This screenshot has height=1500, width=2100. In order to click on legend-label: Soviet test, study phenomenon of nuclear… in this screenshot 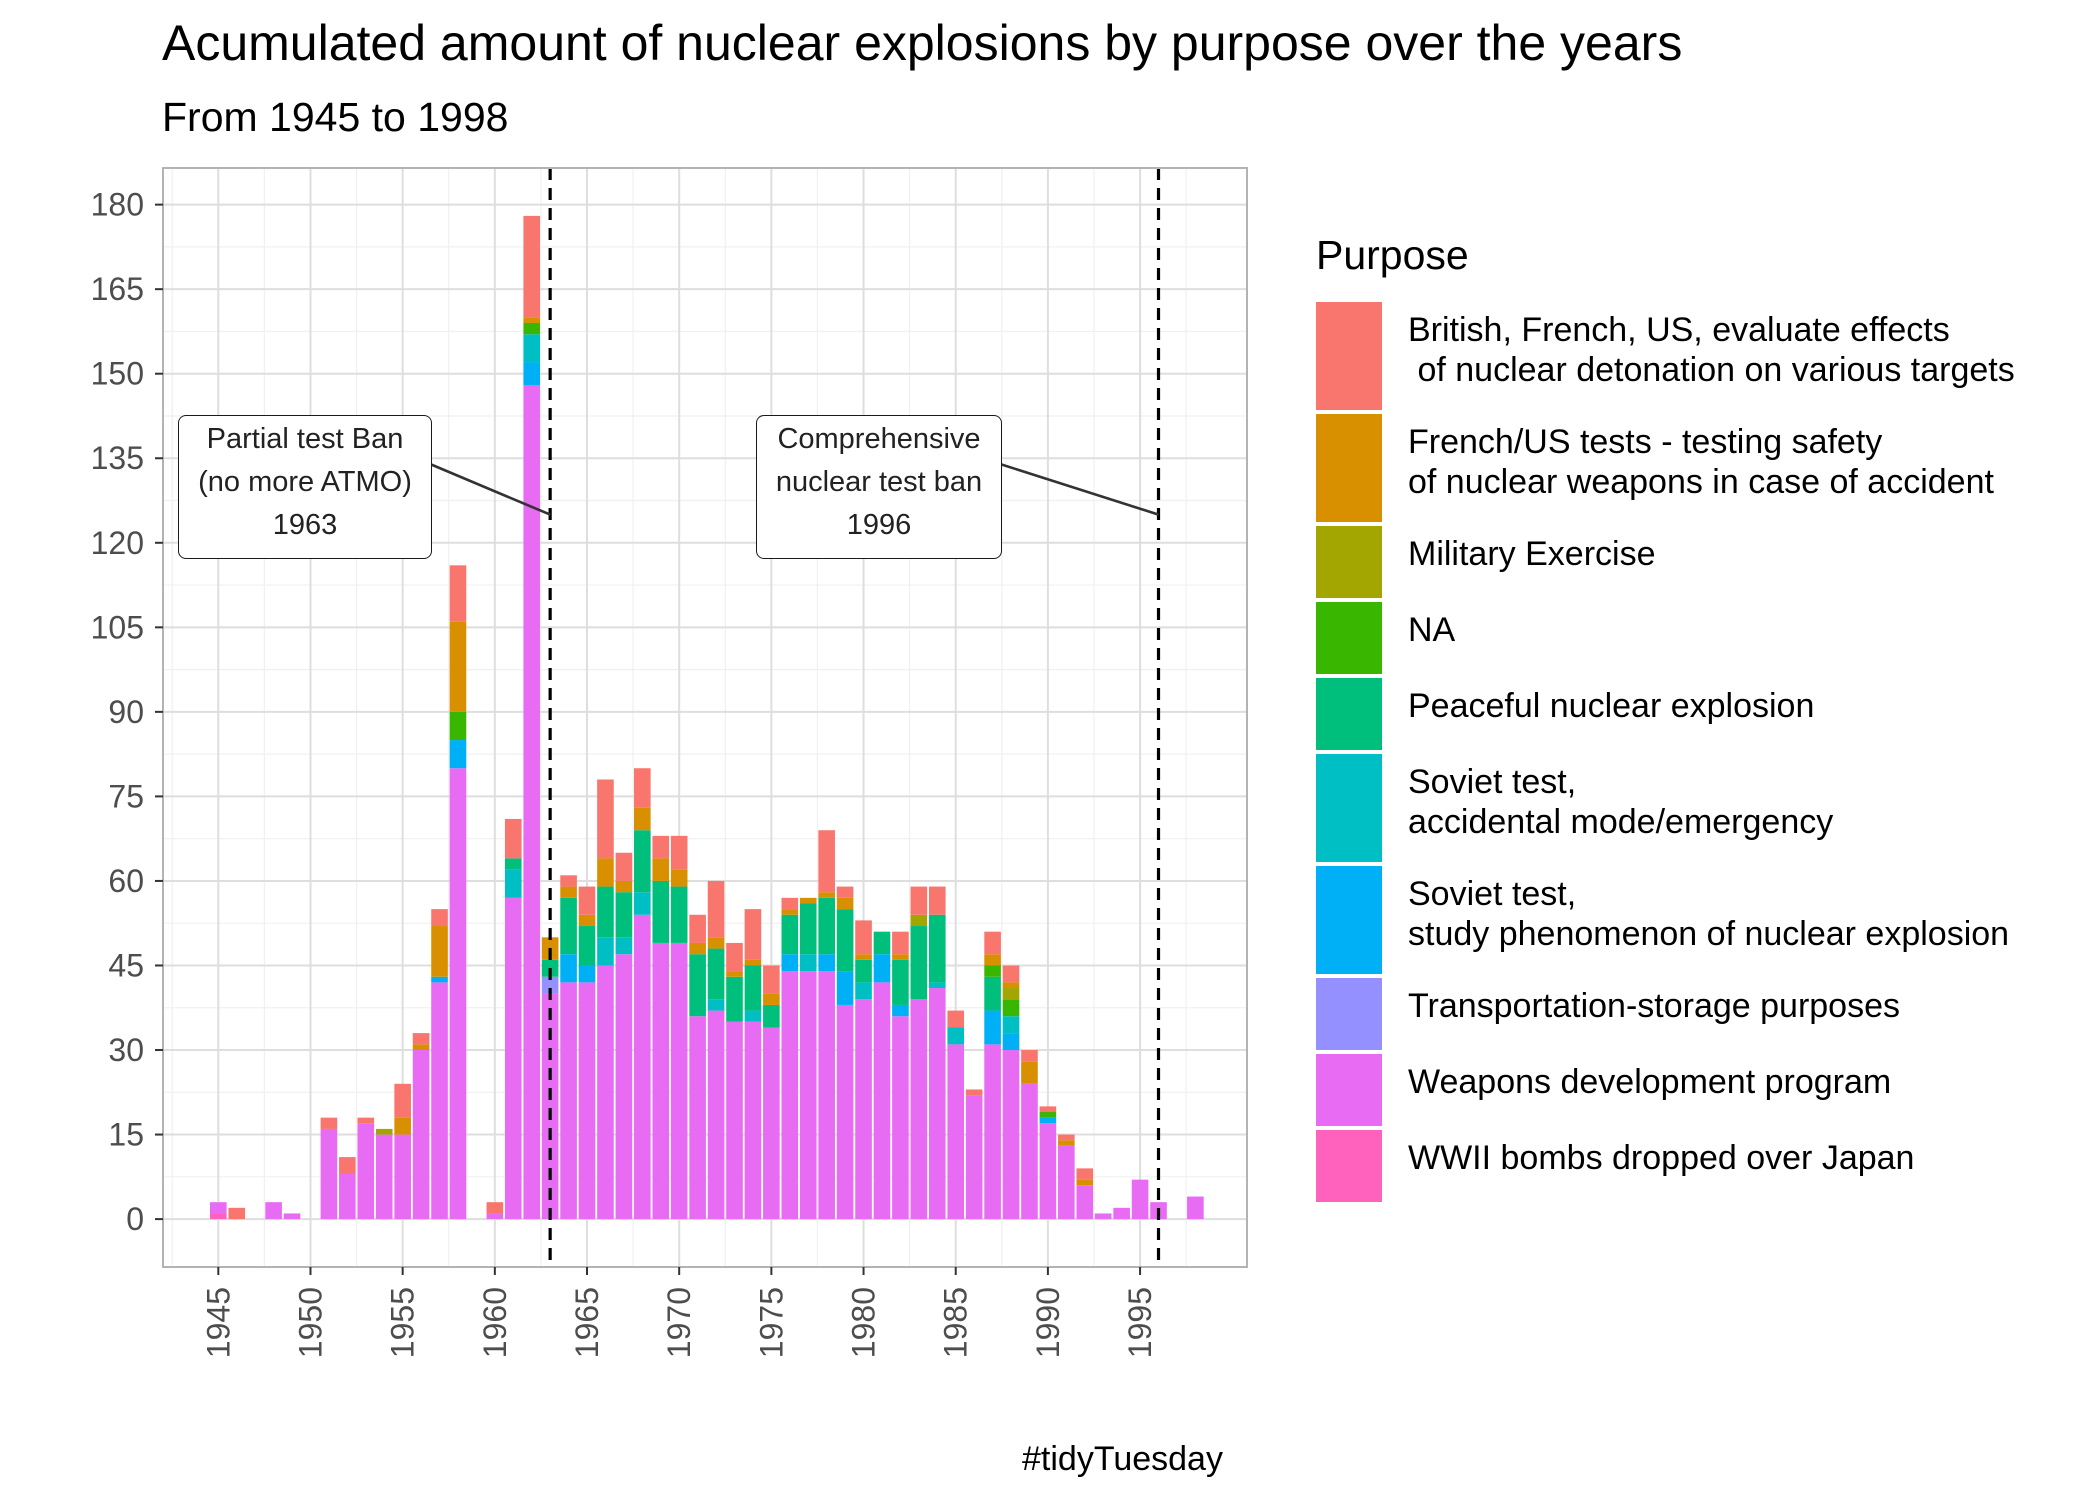, I will do `click(1709, 914)`.